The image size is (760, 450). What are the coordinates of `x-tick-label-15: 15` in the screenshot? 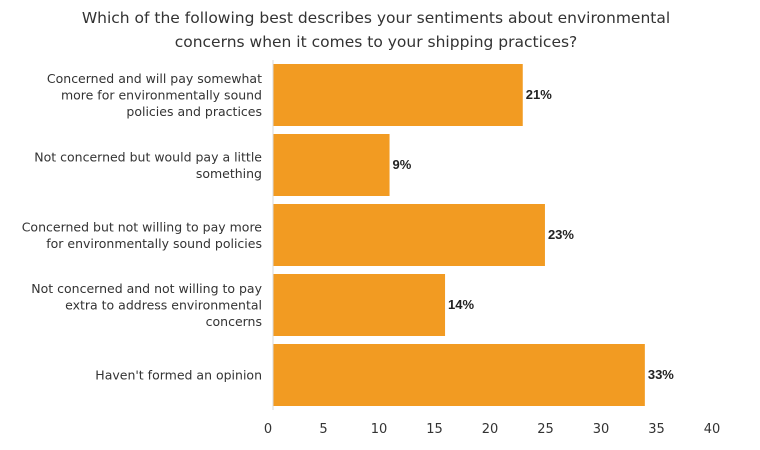 It's located at (434, 429).